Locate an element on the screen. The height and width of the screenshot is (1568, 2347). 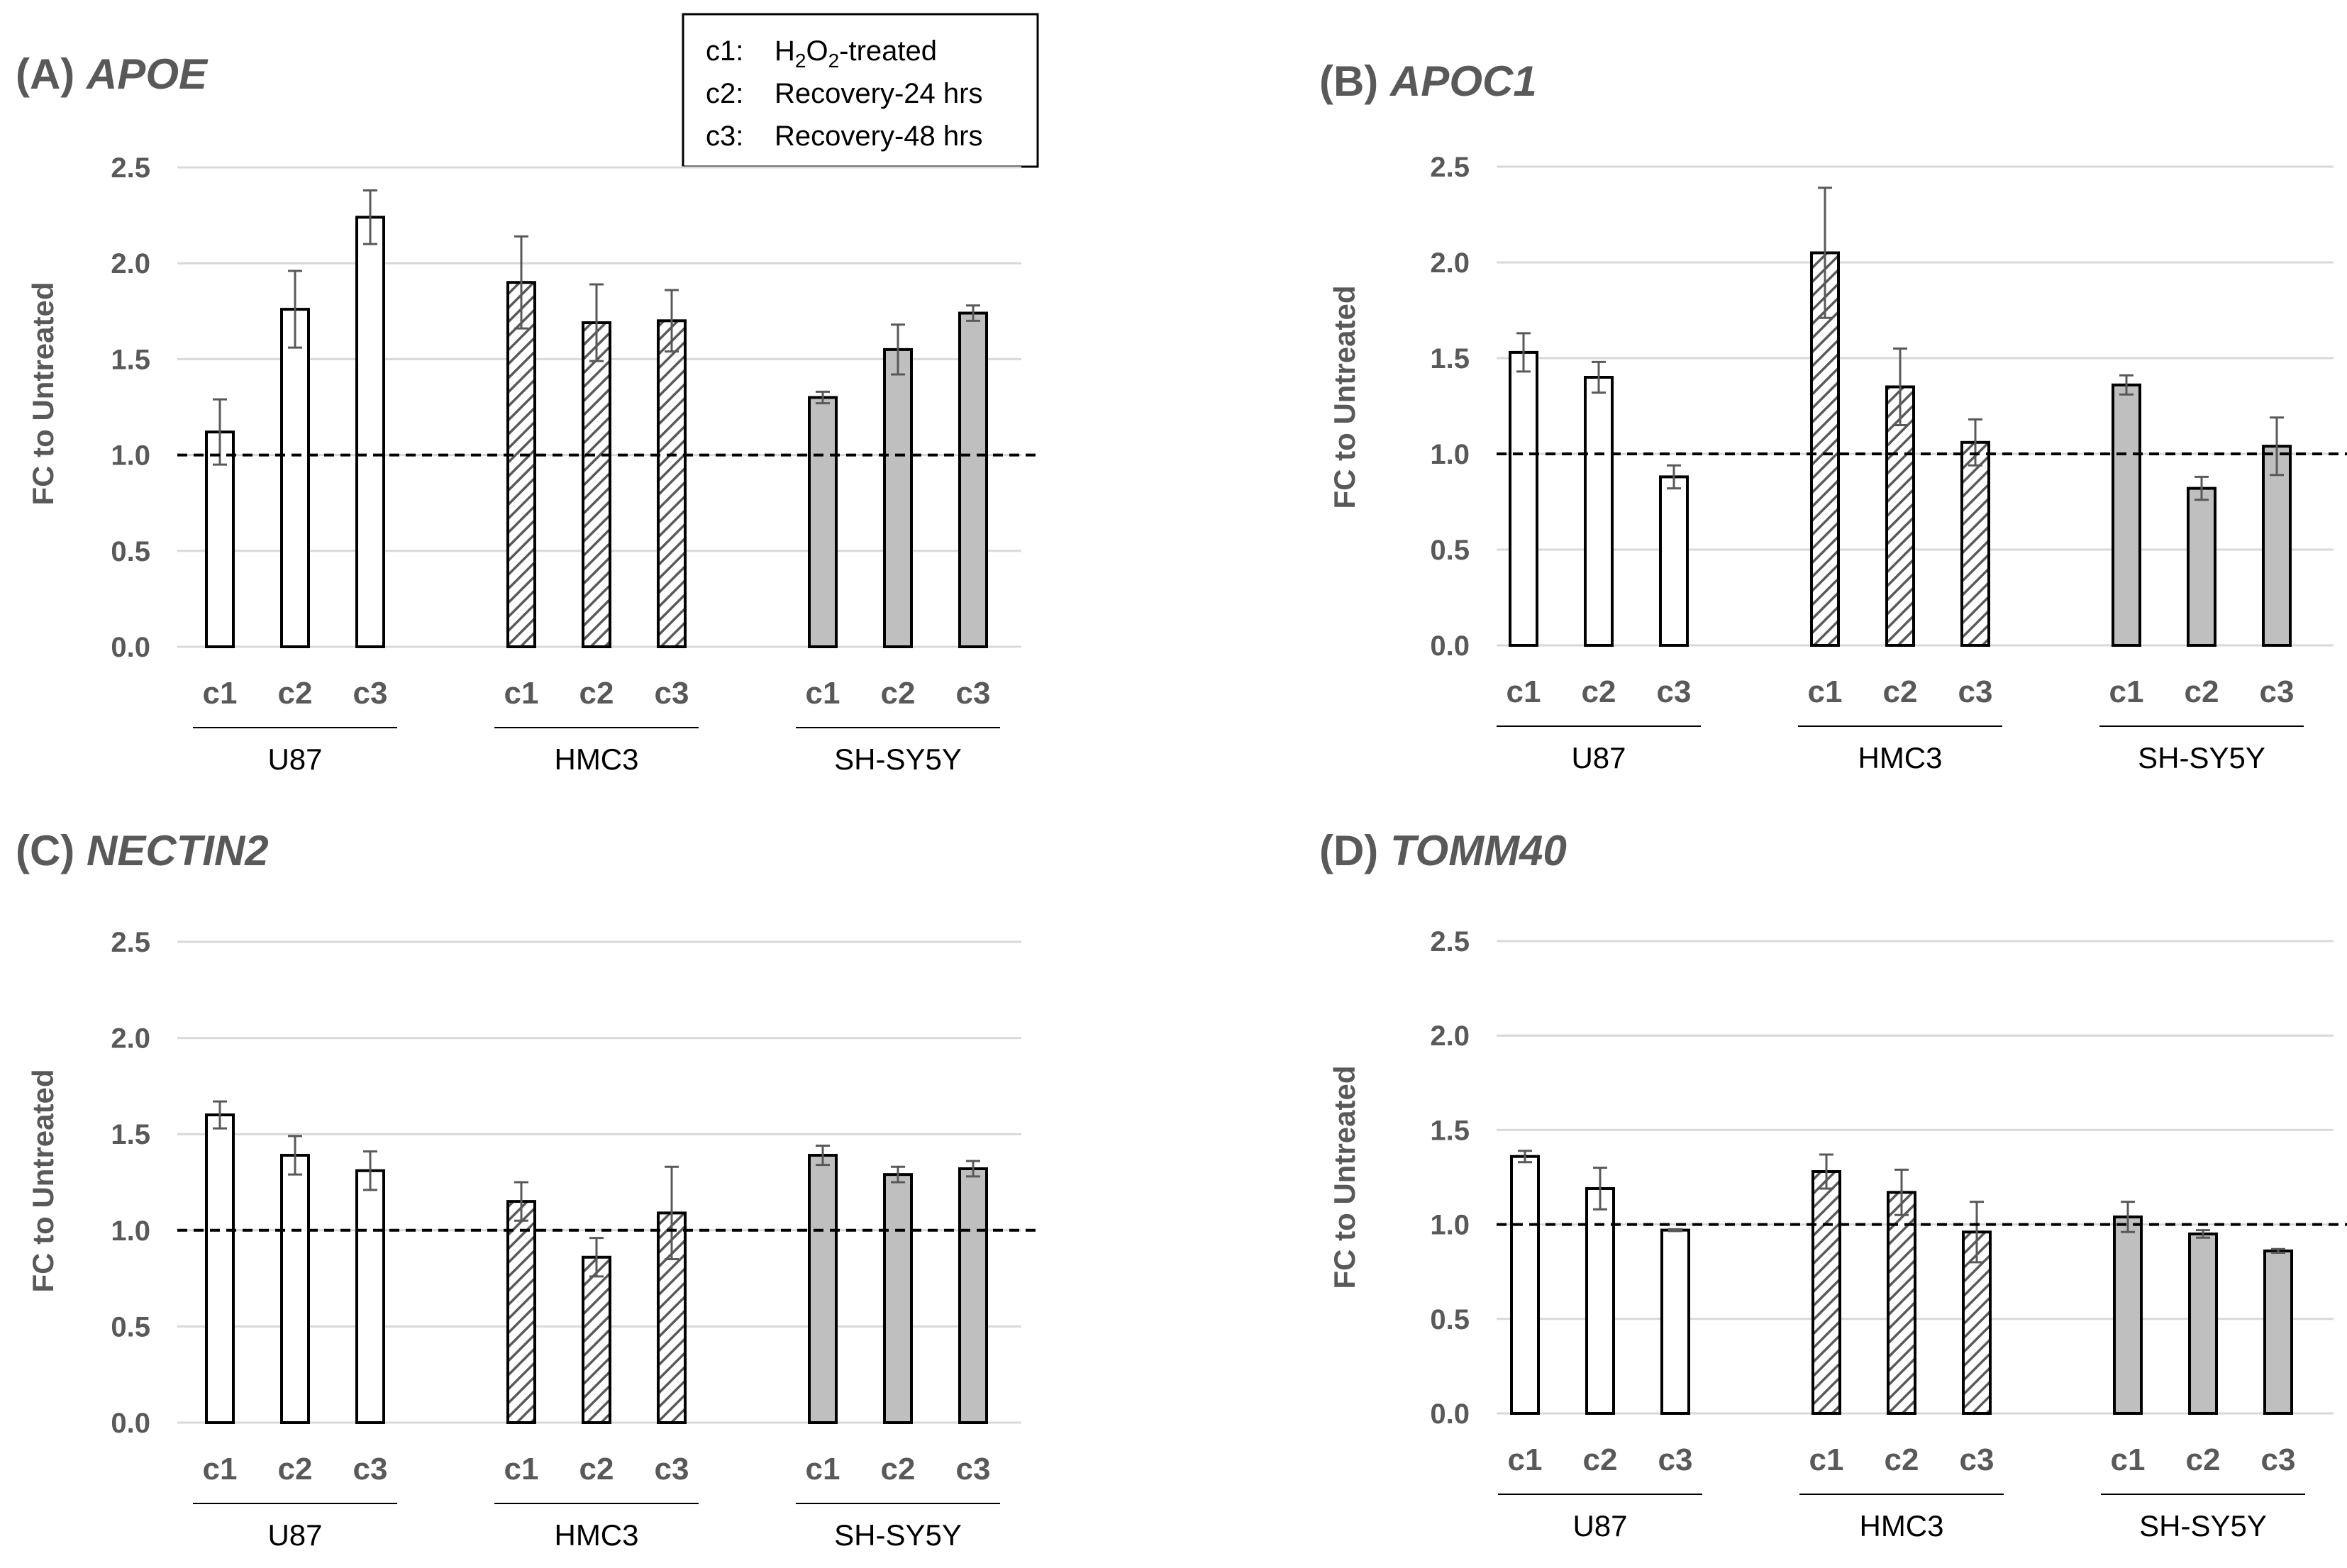
gene-name: NECTIN2 is located at coordinates (178, 850).